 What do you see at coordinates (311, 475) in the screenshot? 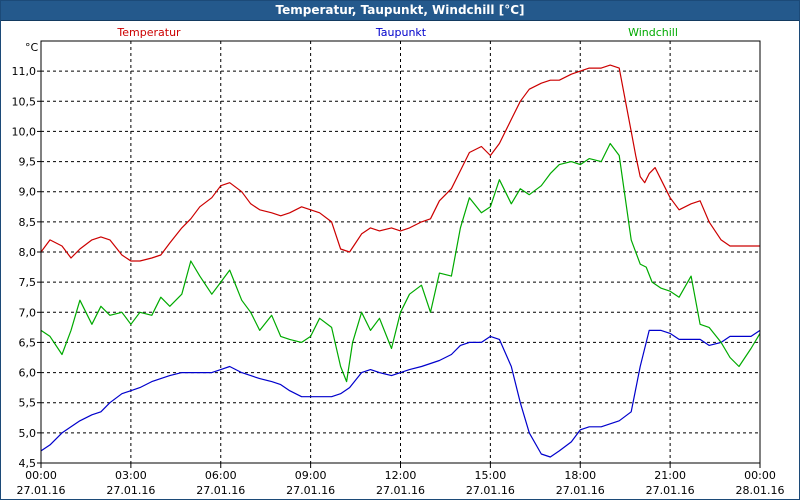
I see `x-tick-label-time: 09:00` at bounding box center [311, 475].